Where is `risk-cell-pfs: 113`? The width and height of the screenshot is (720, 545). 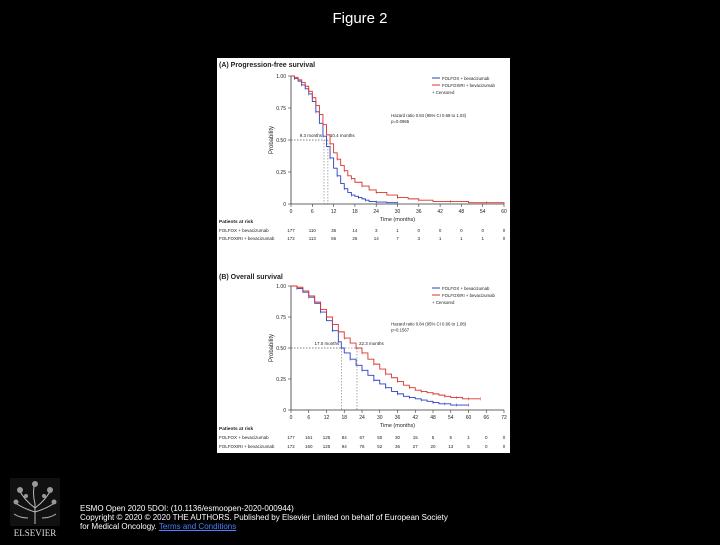 risk-cell-pfs: 113 is located at coordinates (313, 238).